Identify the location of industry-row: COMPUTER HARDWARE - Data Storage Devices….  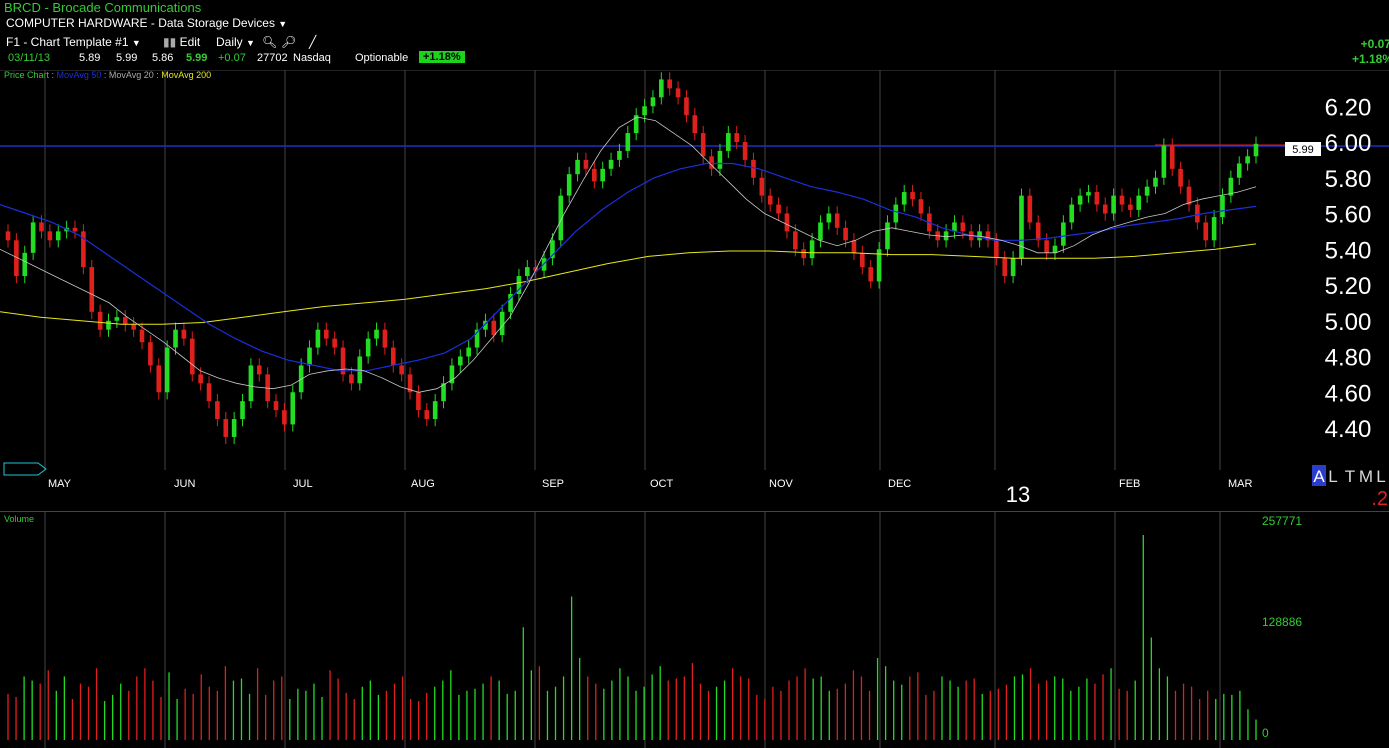
(694, 24).